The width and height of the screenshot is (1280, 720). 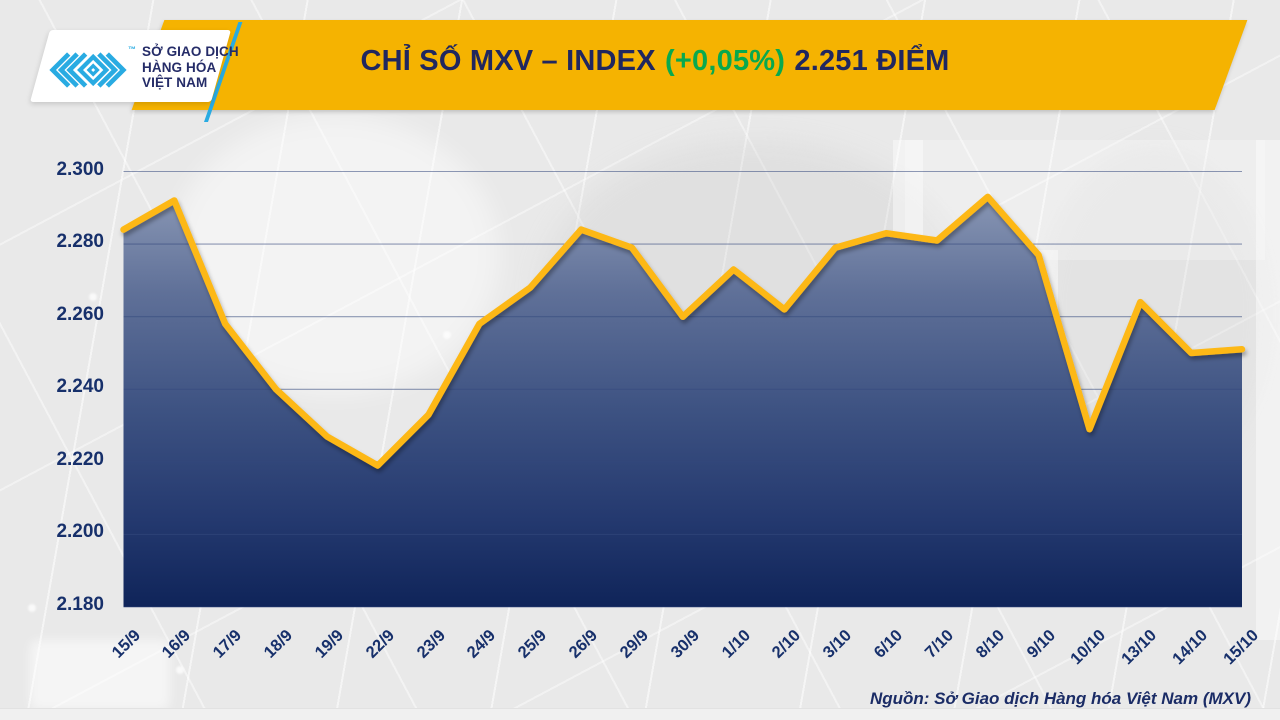 What do you see at coordinates (179, 67) in the screenshot?
I see `org-name-line: HÀNG HÓA` at bounding box center [179, 67].